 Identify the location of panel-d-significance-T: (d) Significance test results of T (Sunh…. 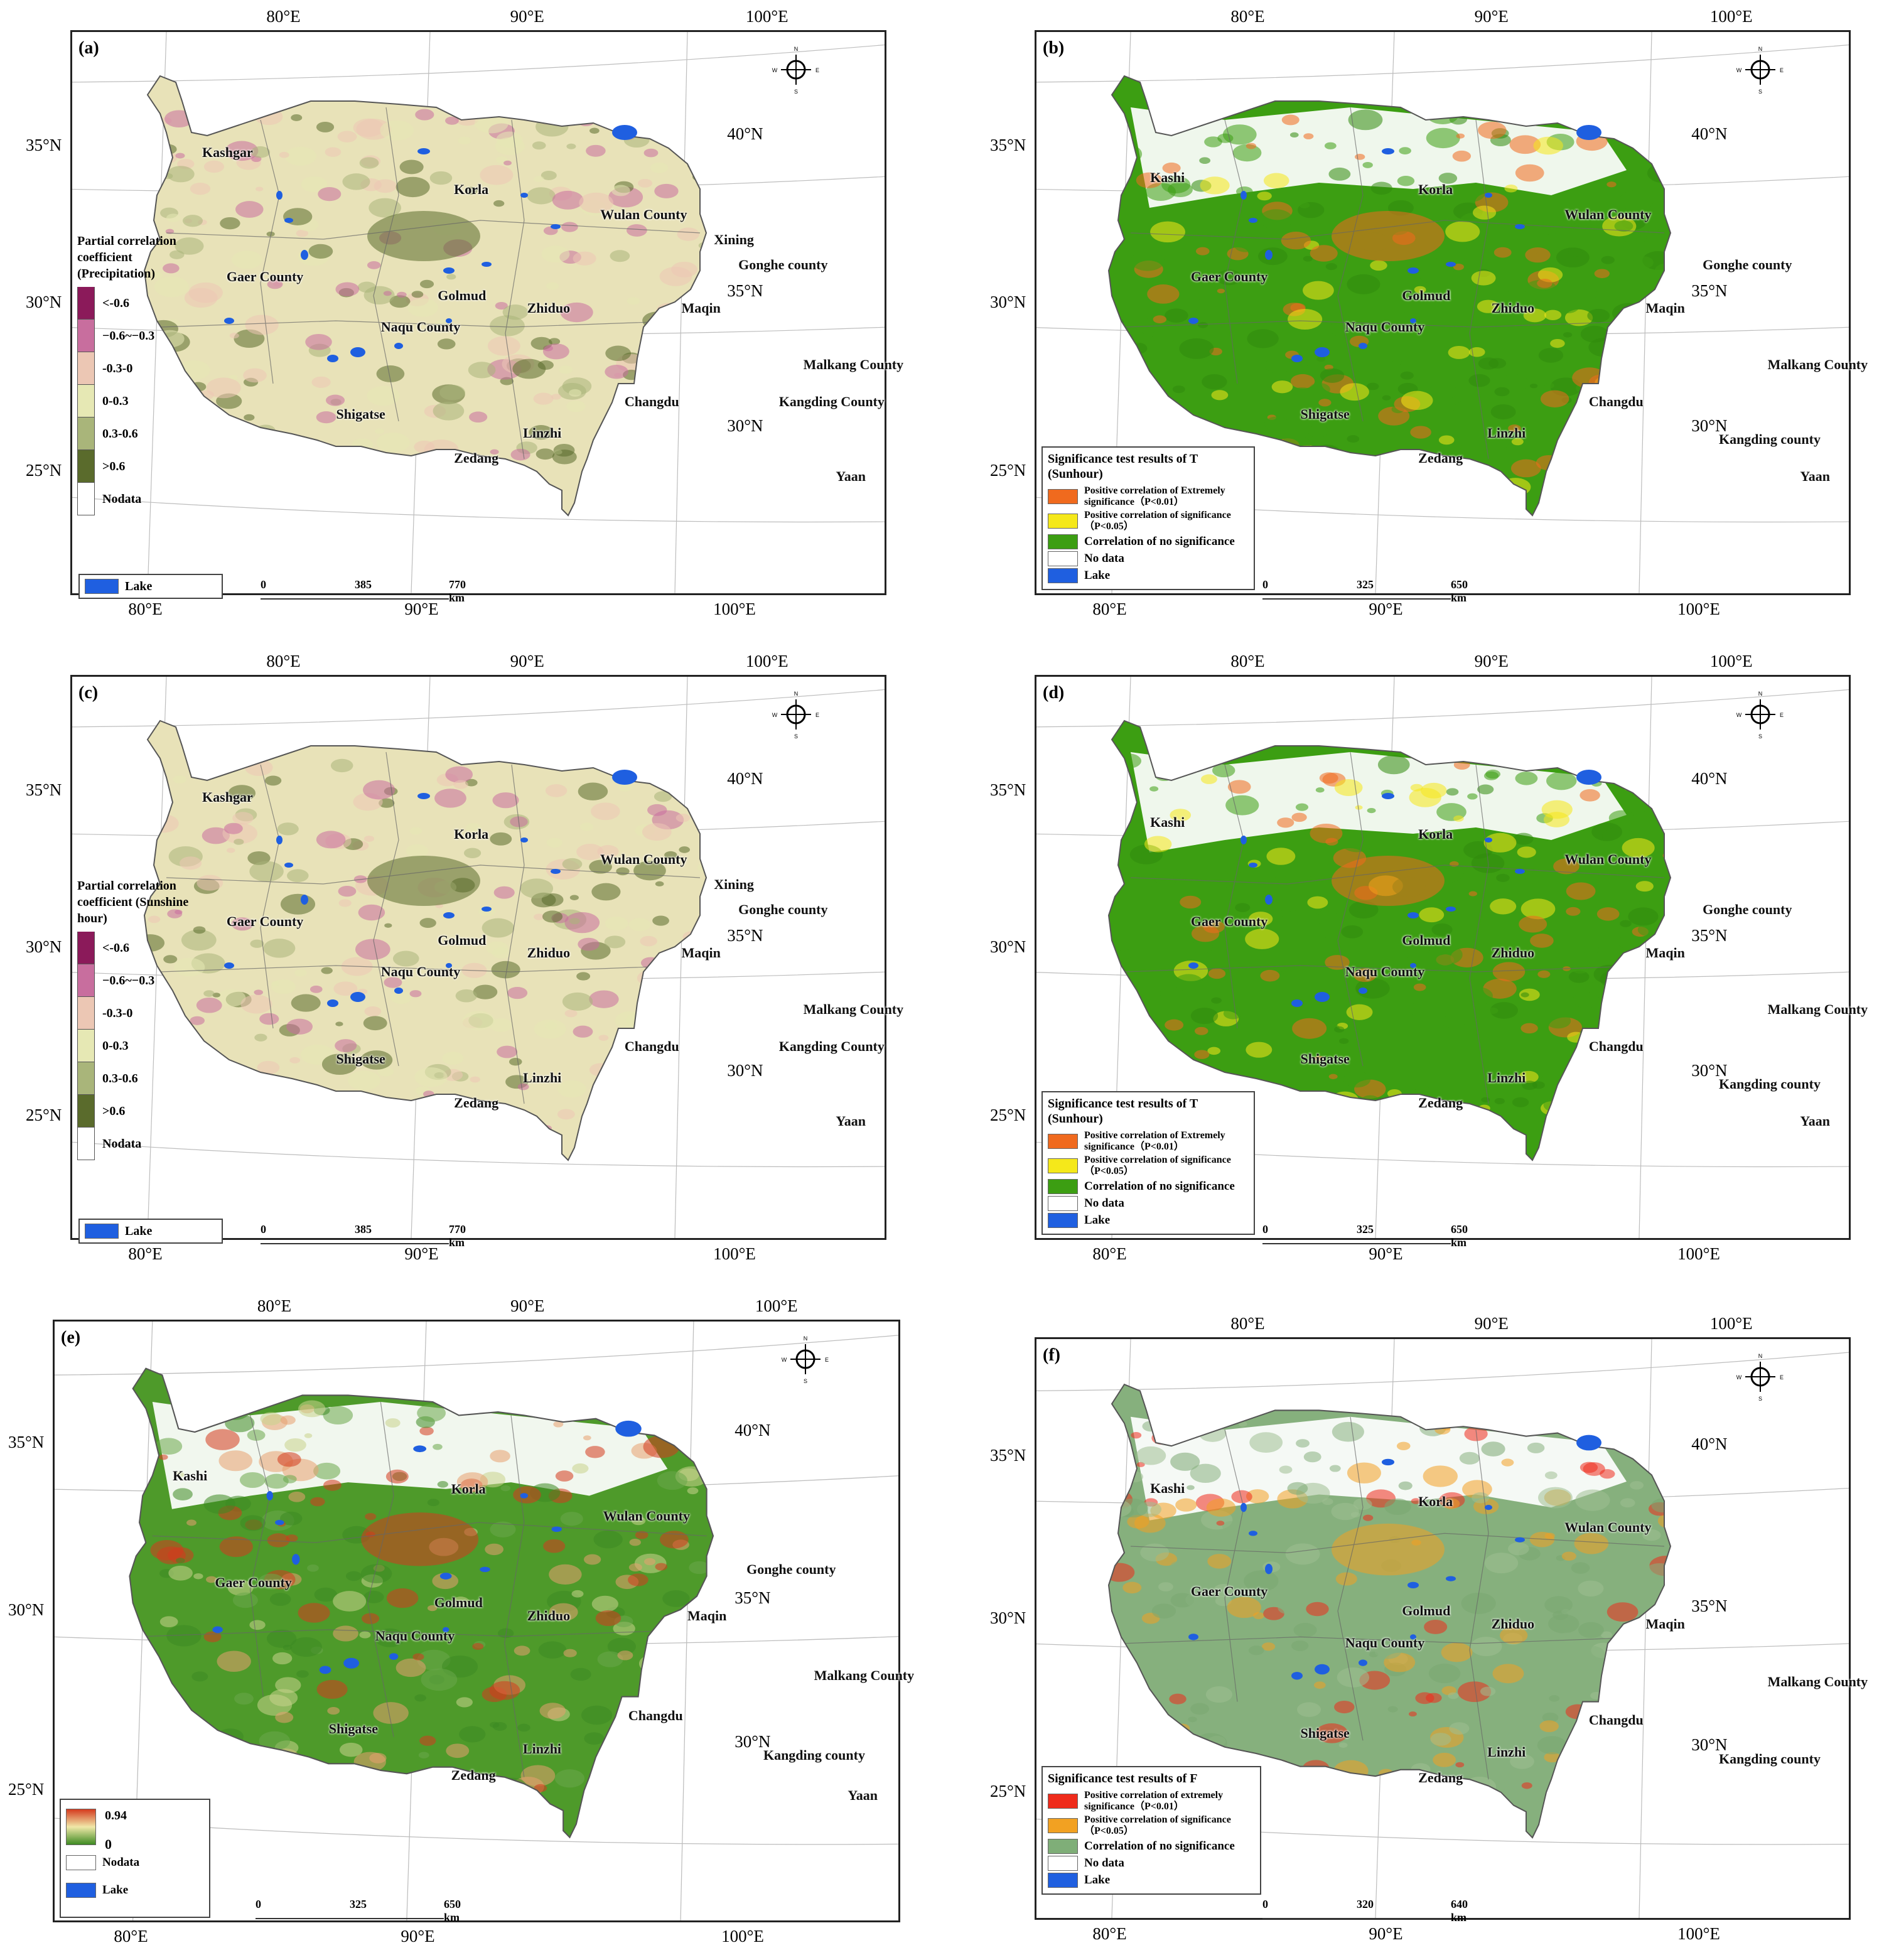
(1429, 957).